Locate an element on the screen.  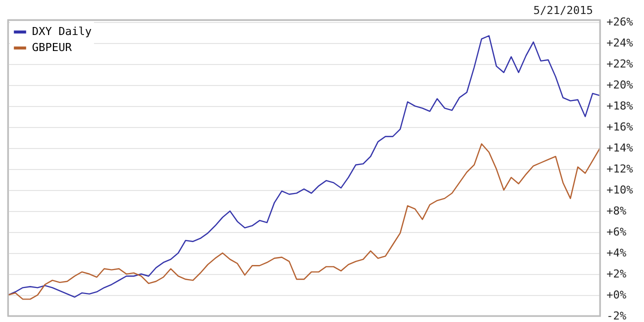
legend-label: GBPEUR is located at coordinates (52, 47).